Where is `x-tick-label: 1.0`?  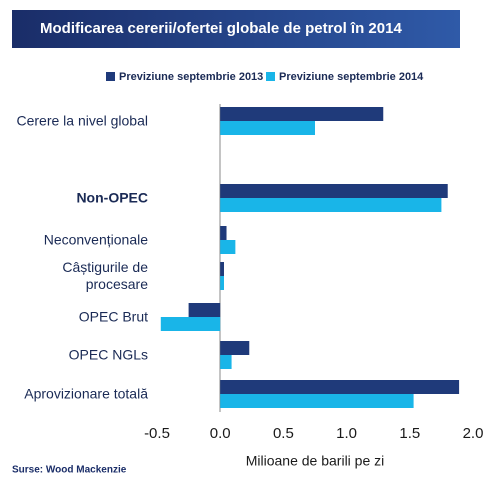
x-tick-label: 1.0 is located at coordinates (346, 433).